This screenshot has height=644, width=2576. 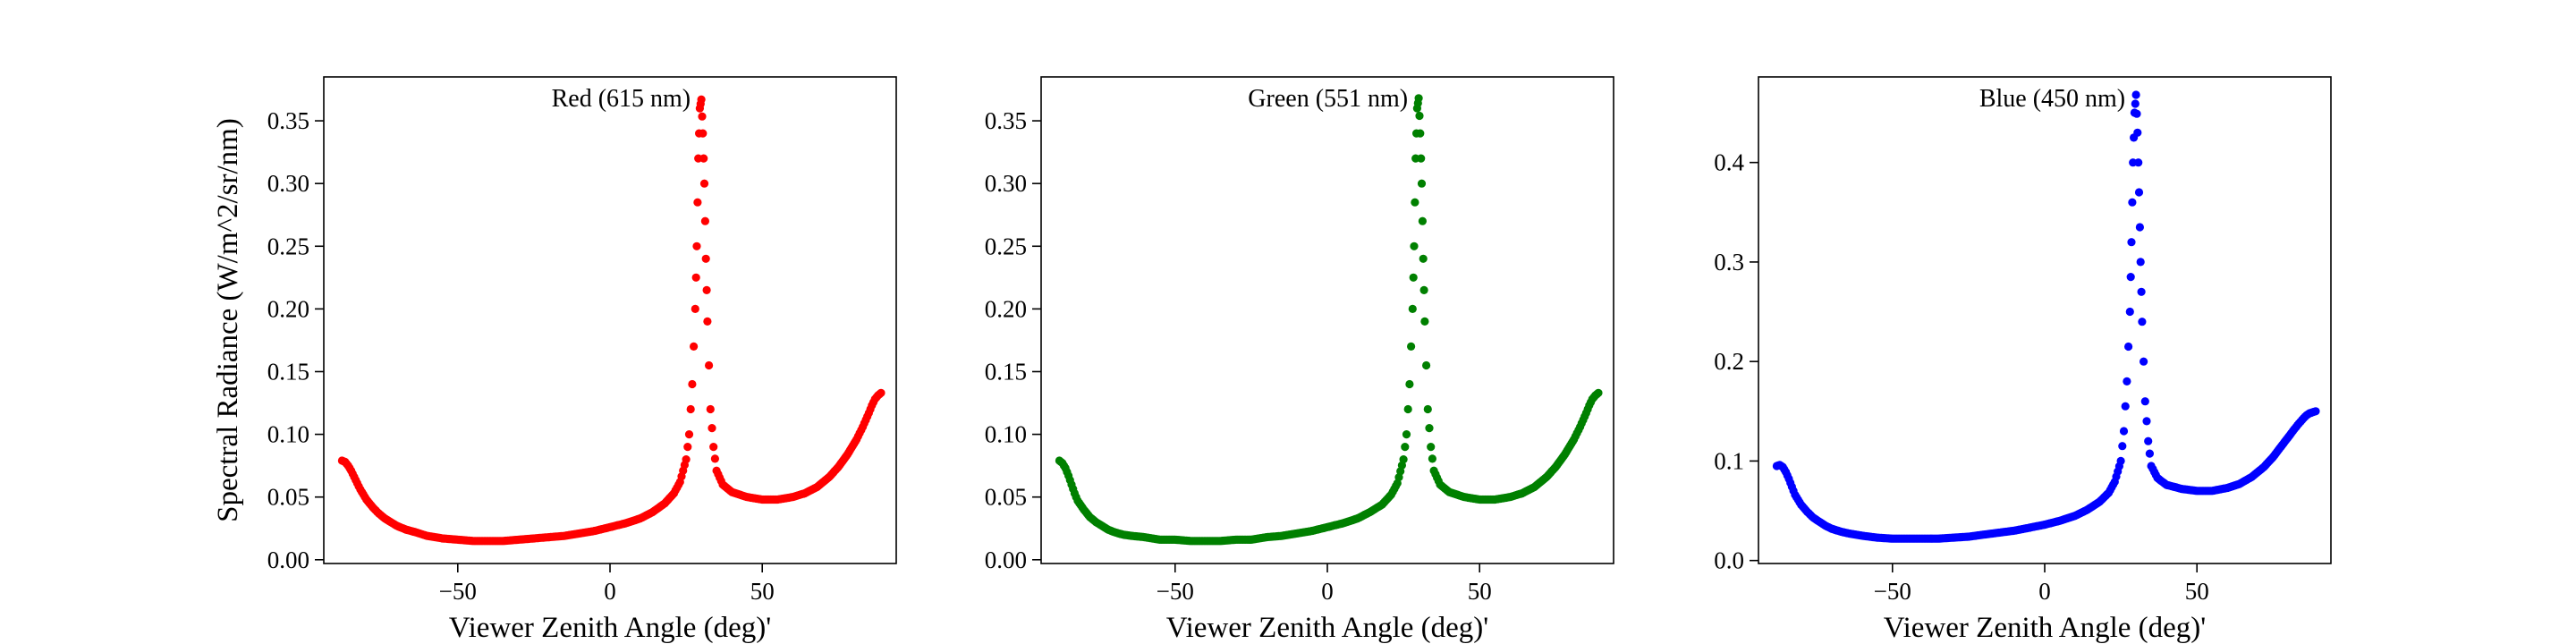 What do you see at coordinates (1729, 361) in the screenshot?
I see `y-tick-label: 0.2` at bounding box center [1729, 361].